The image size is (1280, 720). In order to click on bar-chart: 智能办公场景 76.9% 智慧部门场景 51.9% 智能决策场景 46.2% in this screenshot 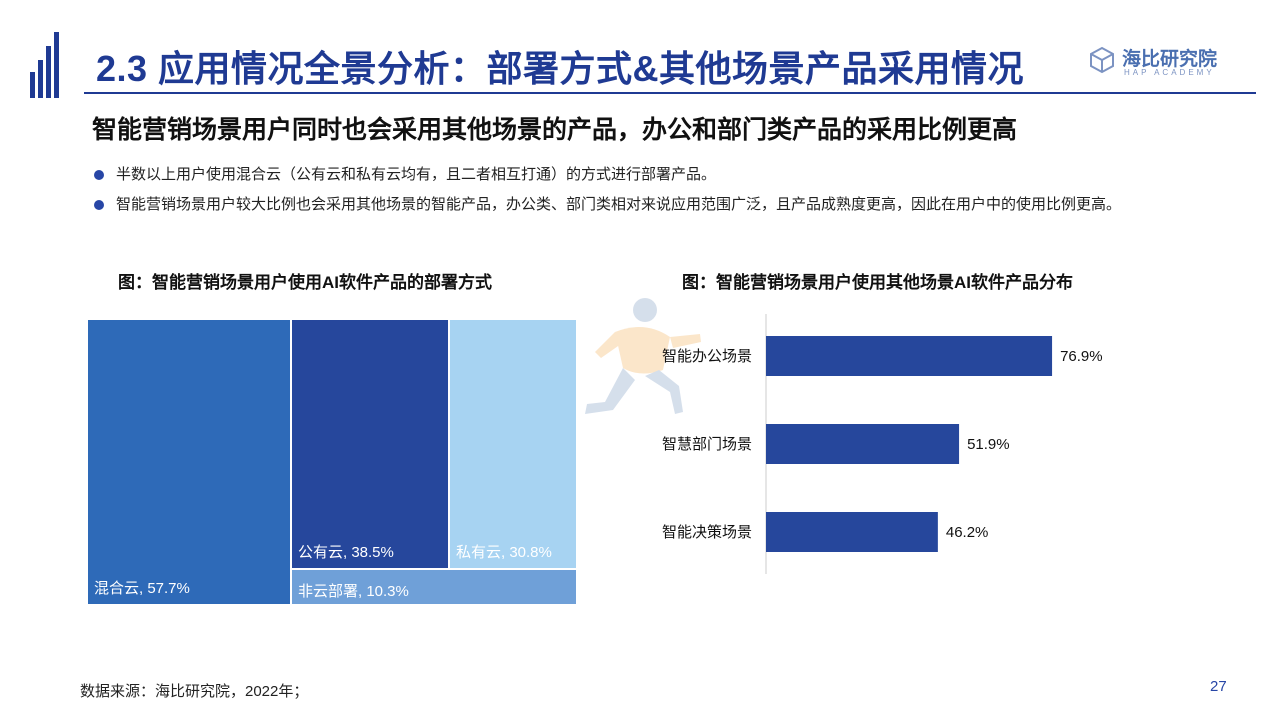, I will do `click(882, 444)`.